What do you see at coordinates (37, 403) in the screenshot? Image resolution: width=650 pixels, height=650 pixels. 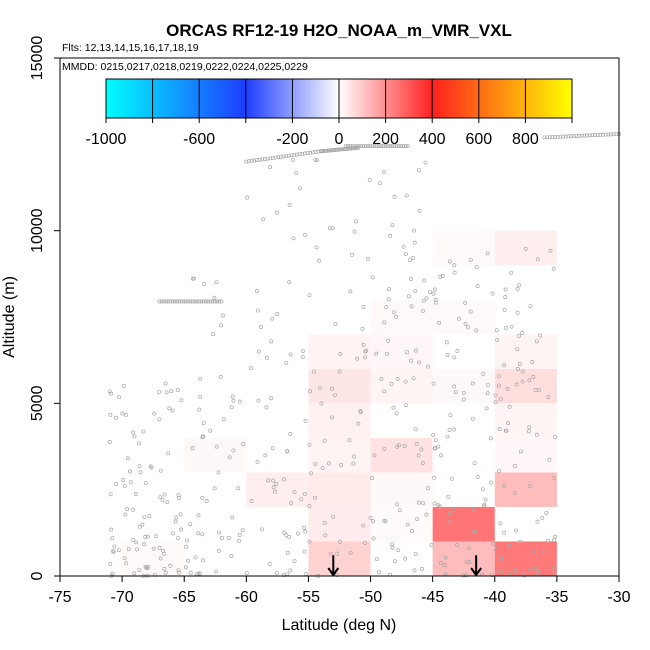 I see `y-tick-label: 5000` at bounding box center [37, 403].